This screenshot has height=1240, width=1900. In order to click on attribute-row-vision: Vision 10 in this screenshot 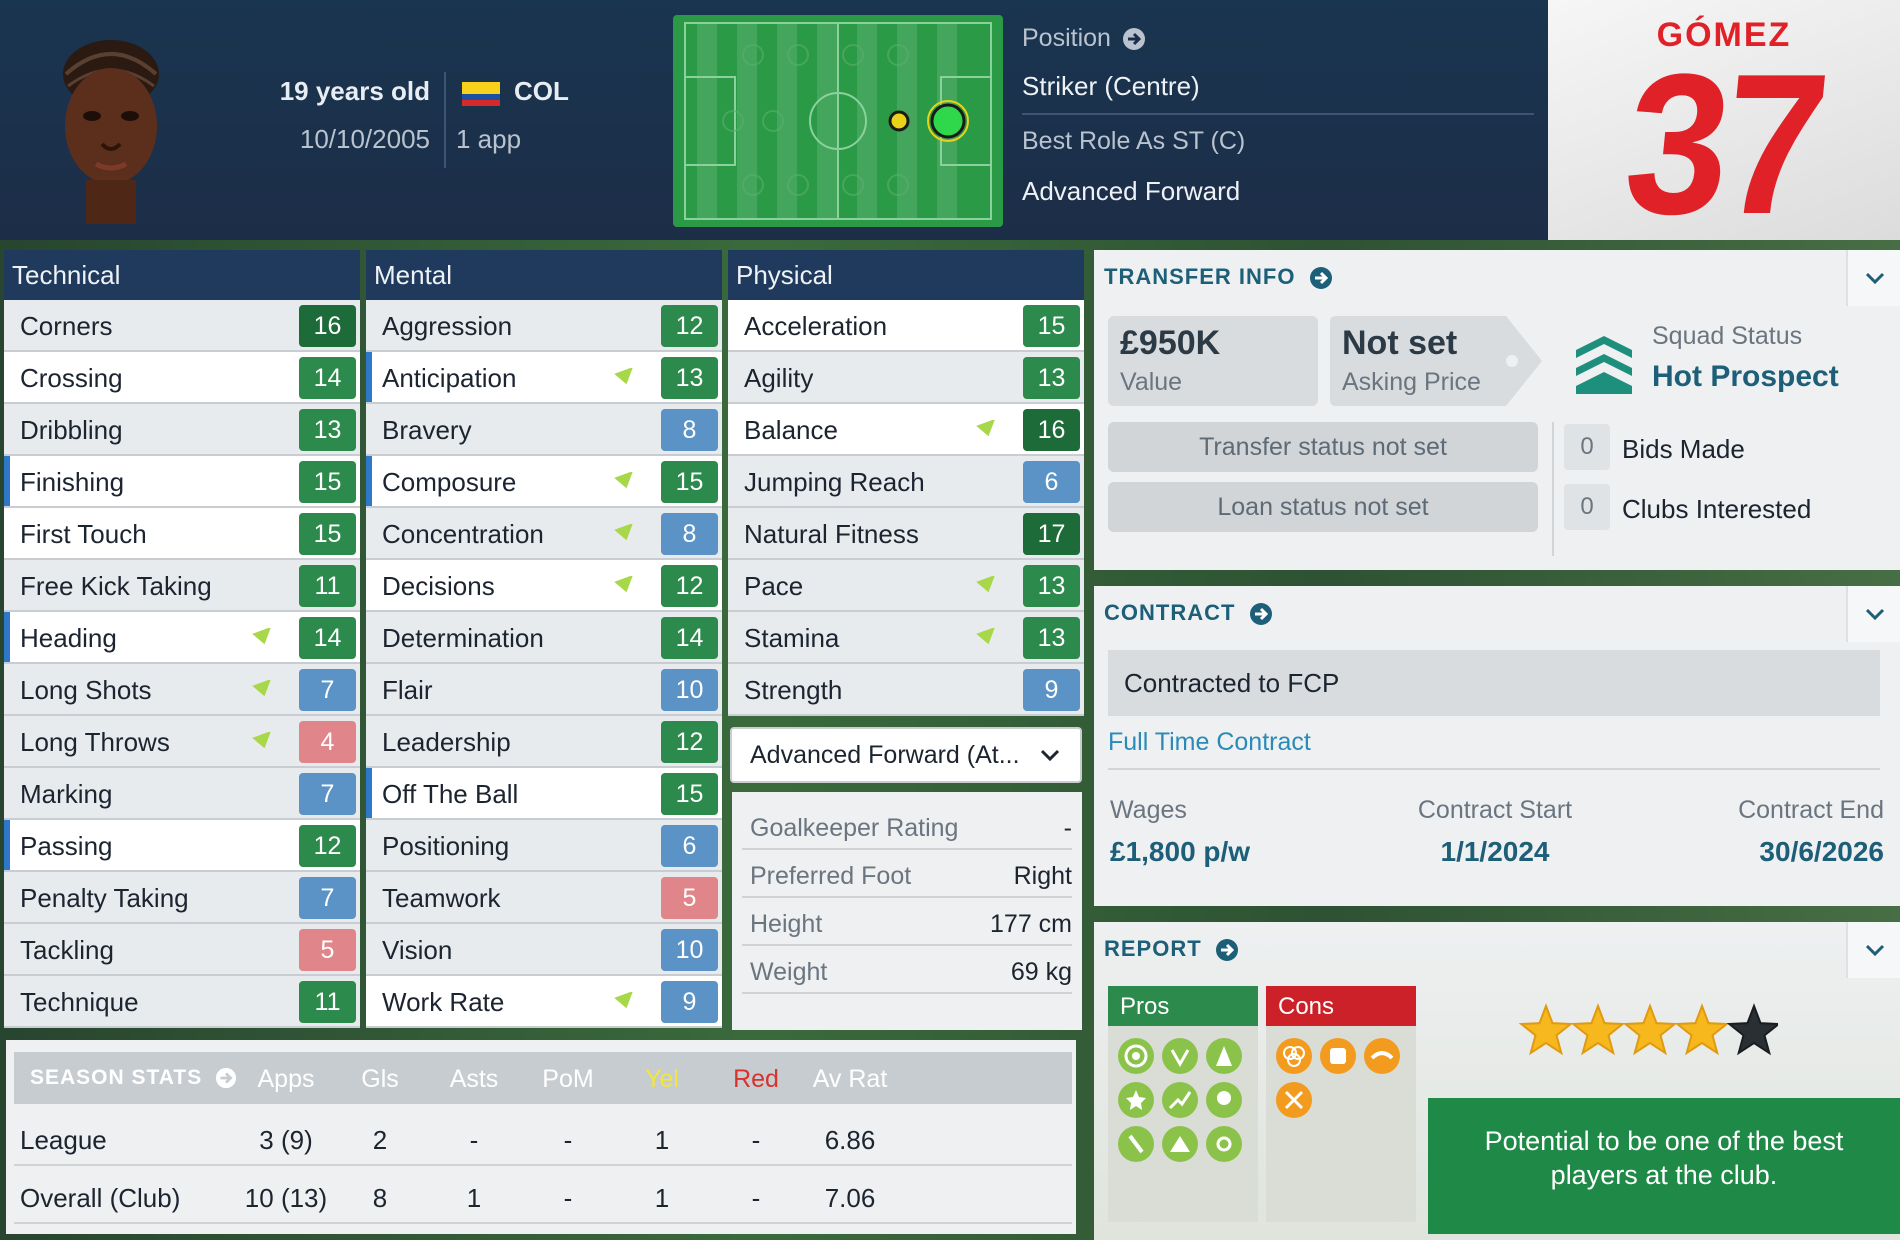, I will do `click(544, 950)`.